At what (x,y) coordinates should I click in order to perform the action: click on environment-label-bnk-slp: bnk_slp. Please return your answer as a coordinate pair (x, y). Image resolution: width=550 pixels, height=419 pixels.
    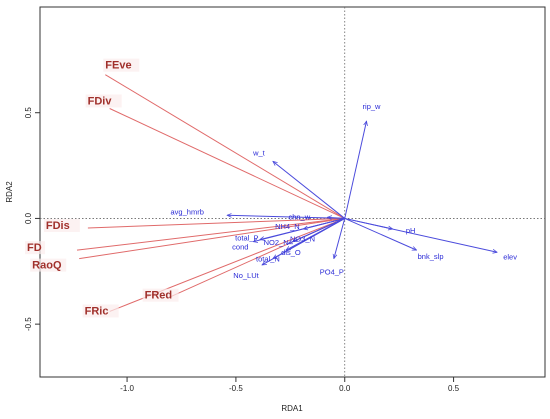
    Looking at the image, I should click on (431, 256).